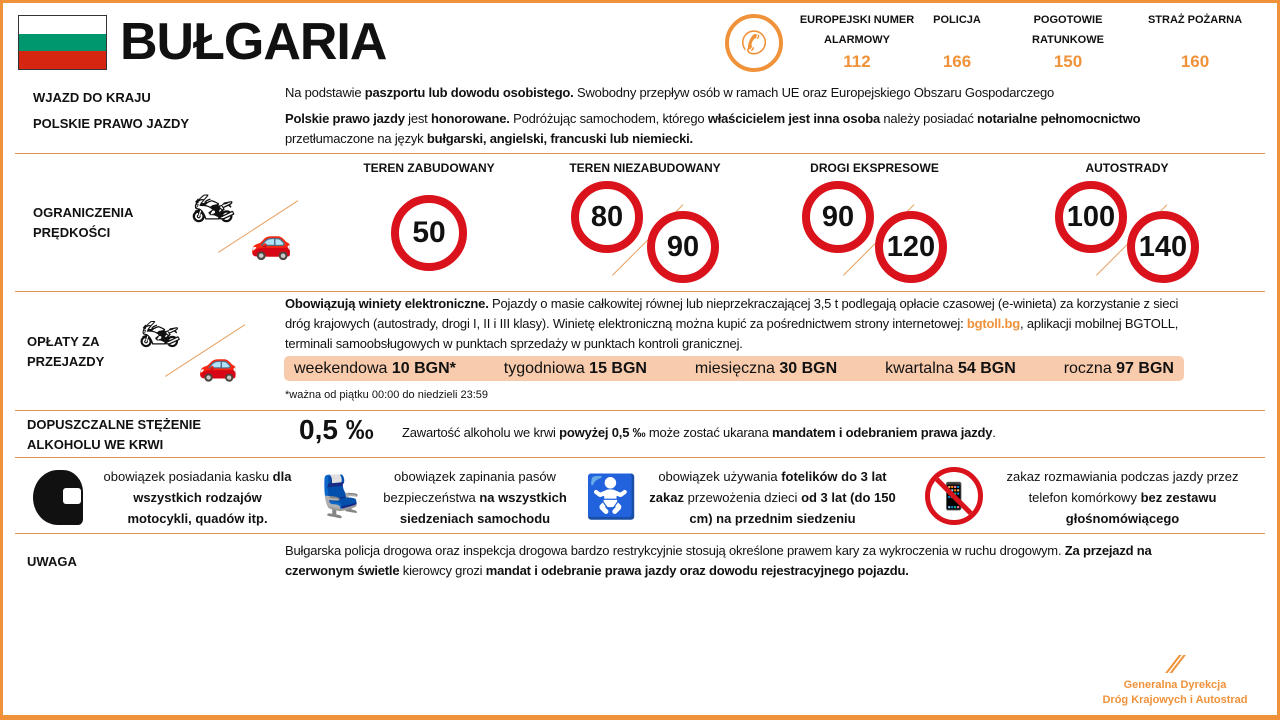  Describe the element at coordinates (607, 217) in the screenshot. I see `speed-sign-motorcycle: 80` at that location.